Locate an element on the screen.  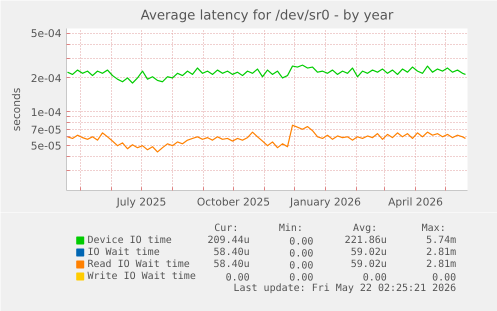
y-tick-label: 5e-05 is located at coordinates (46, 146).